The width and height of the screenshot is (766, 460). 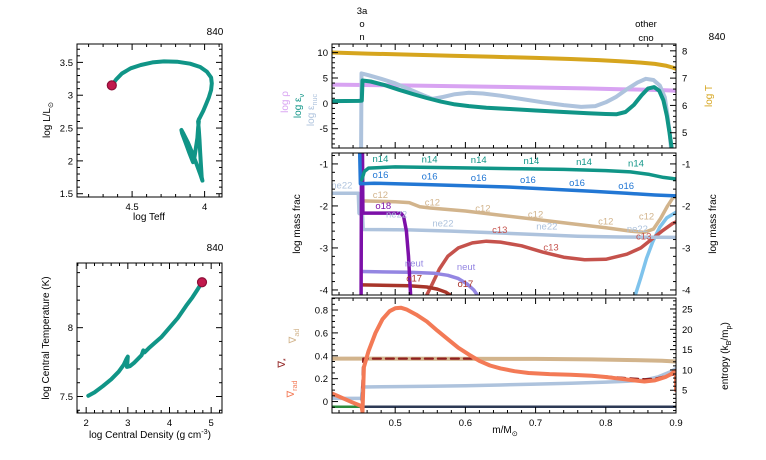 I want to click on hr-x-title: log Teff, so click(x=149, y=217).